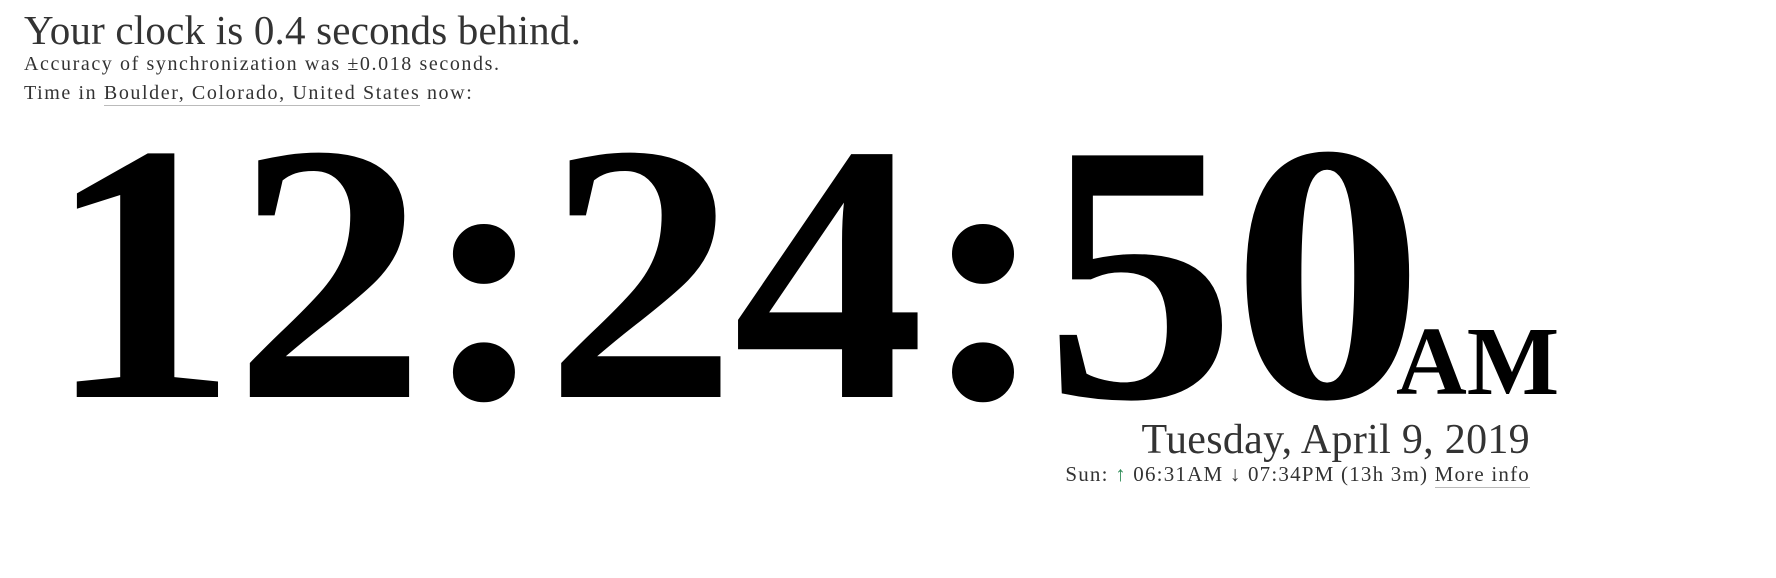 This screenshot has width=1776, height=578. I want to click on location-prefix: Time in, so click(64, 93).